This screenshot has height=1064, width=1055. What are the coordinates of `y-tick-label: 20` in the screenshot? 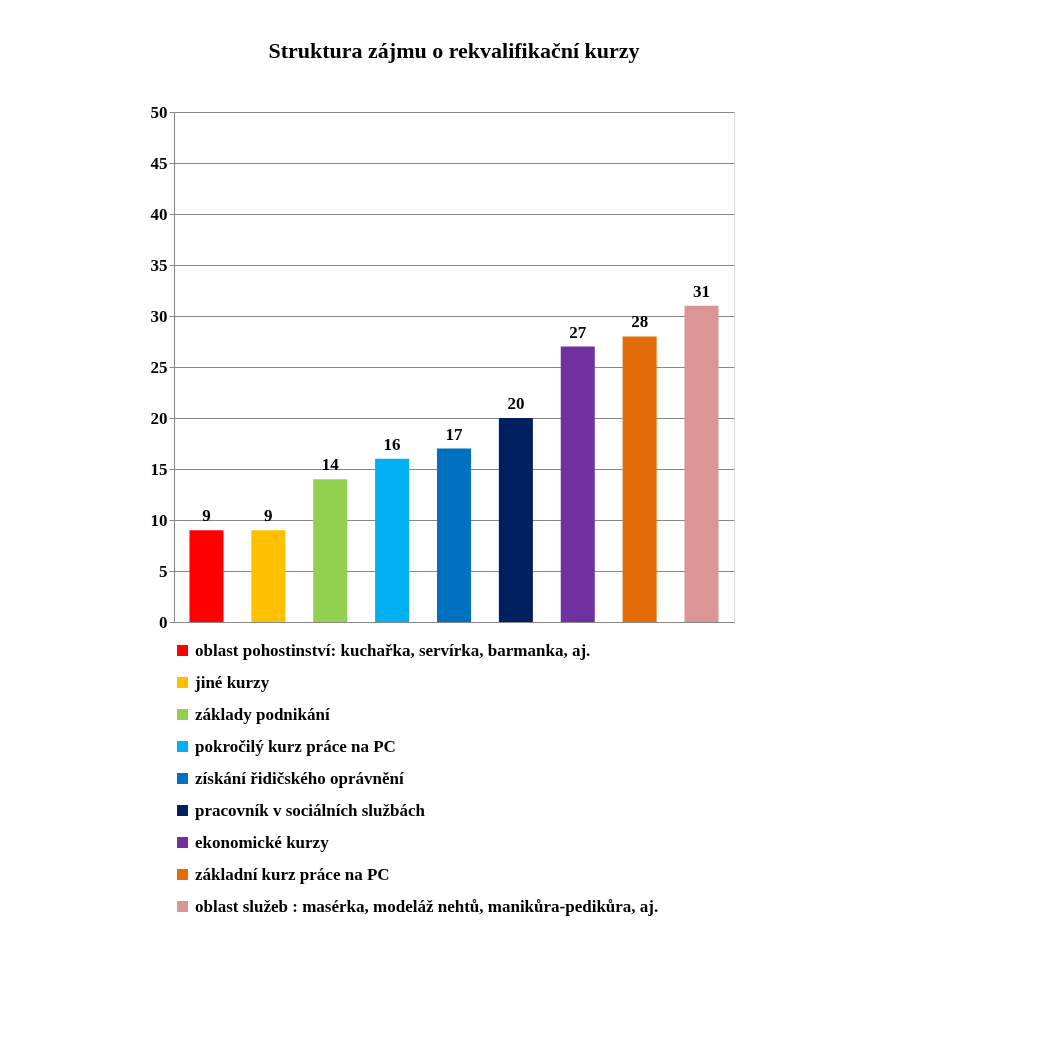 It's located at (159, 418).